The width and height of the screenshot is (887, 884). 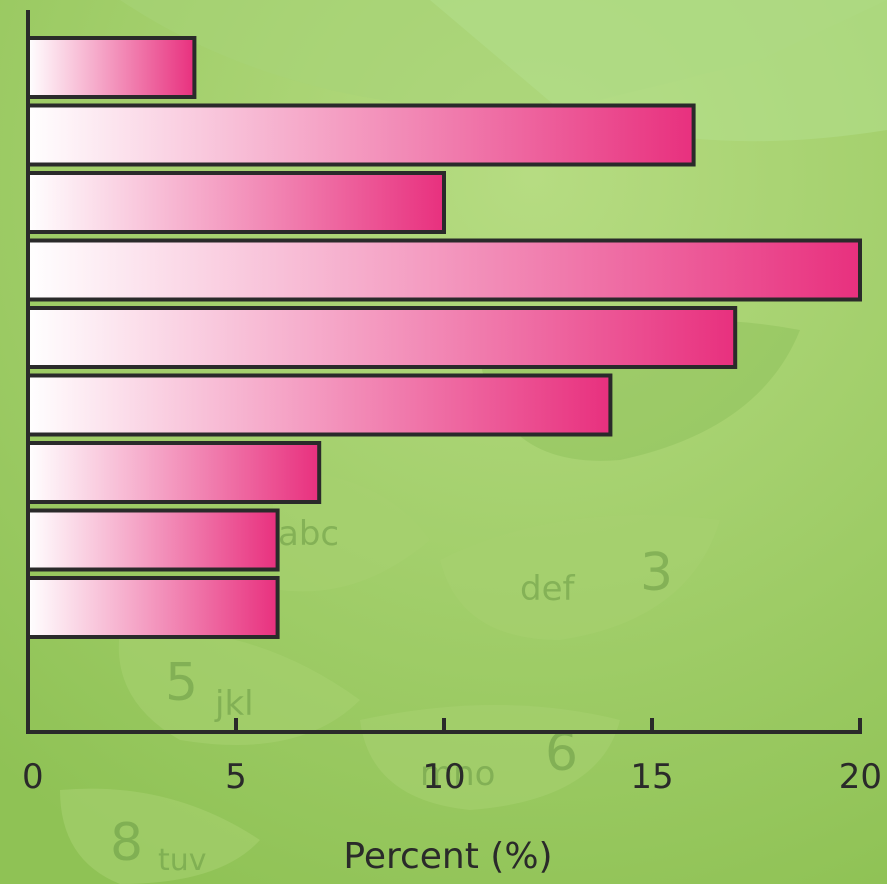 What do you see at coordinates (651, 777) in the screenshot?
I see `x-tick-label-15: 15` at bounding box center [651, 777].